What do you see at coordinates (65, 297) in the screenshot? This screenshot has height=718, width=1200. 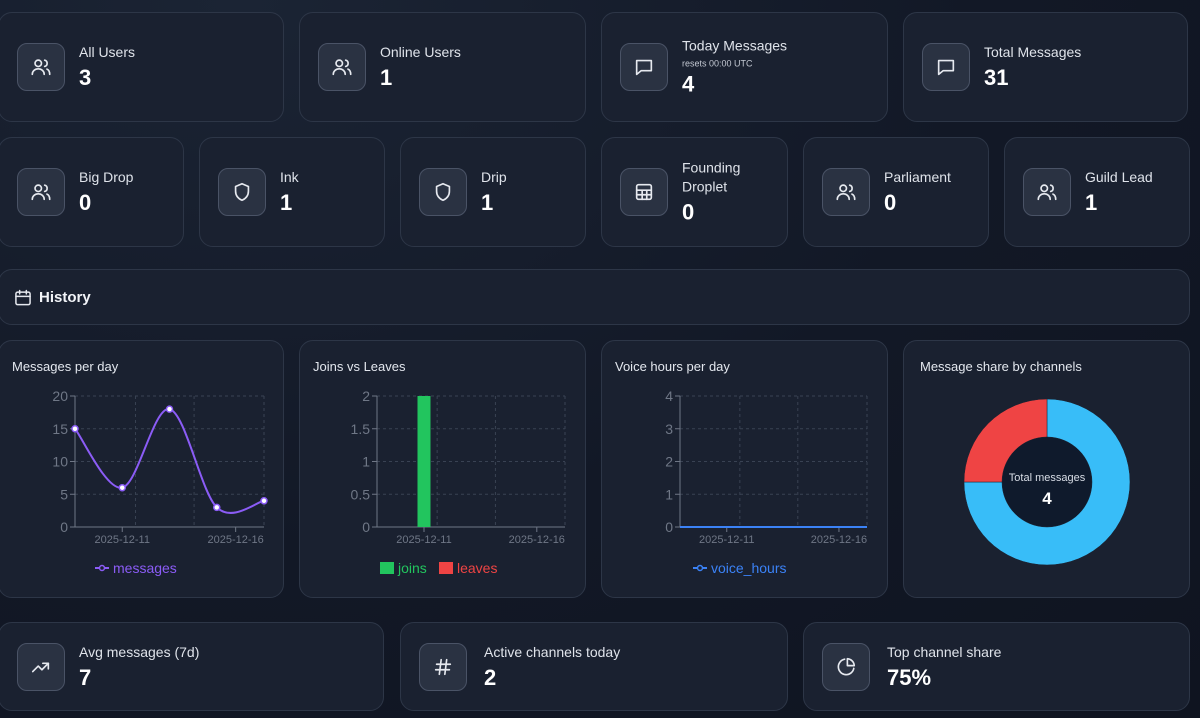 I see `history-label: History` at bounding box center [65, 297].